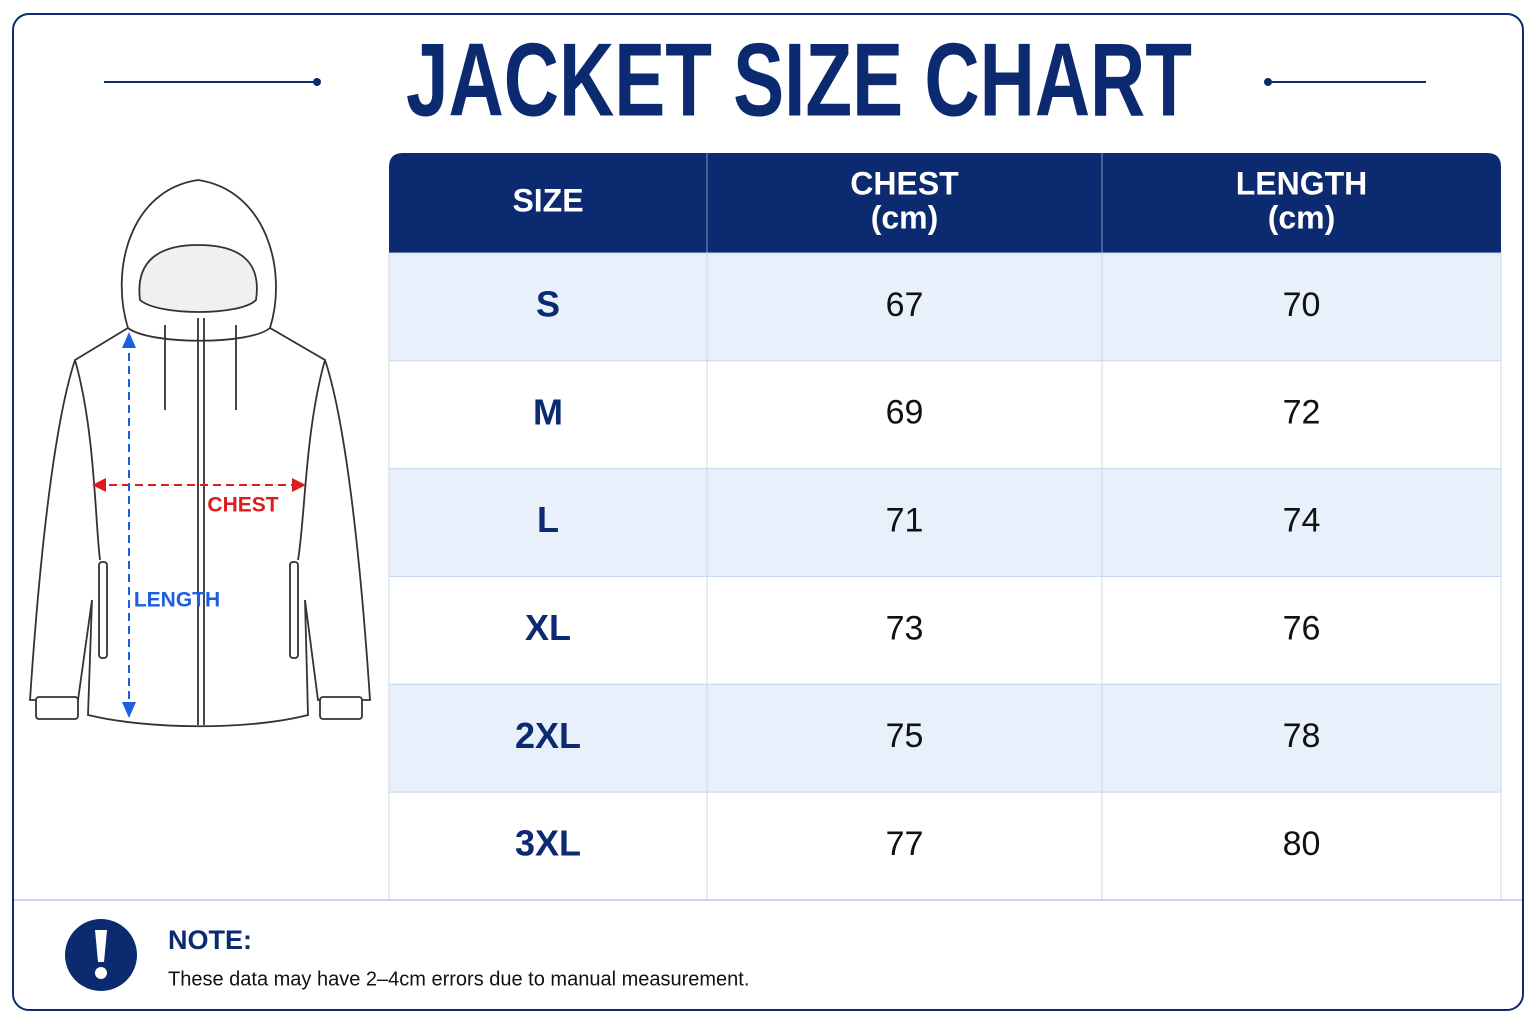 The width and height of the screenshot is (1536, 1024). What do you see at coordinates (242, 505) in the screenshot?
I see `chest-label: CHEST` at bounding box center [242, 505].